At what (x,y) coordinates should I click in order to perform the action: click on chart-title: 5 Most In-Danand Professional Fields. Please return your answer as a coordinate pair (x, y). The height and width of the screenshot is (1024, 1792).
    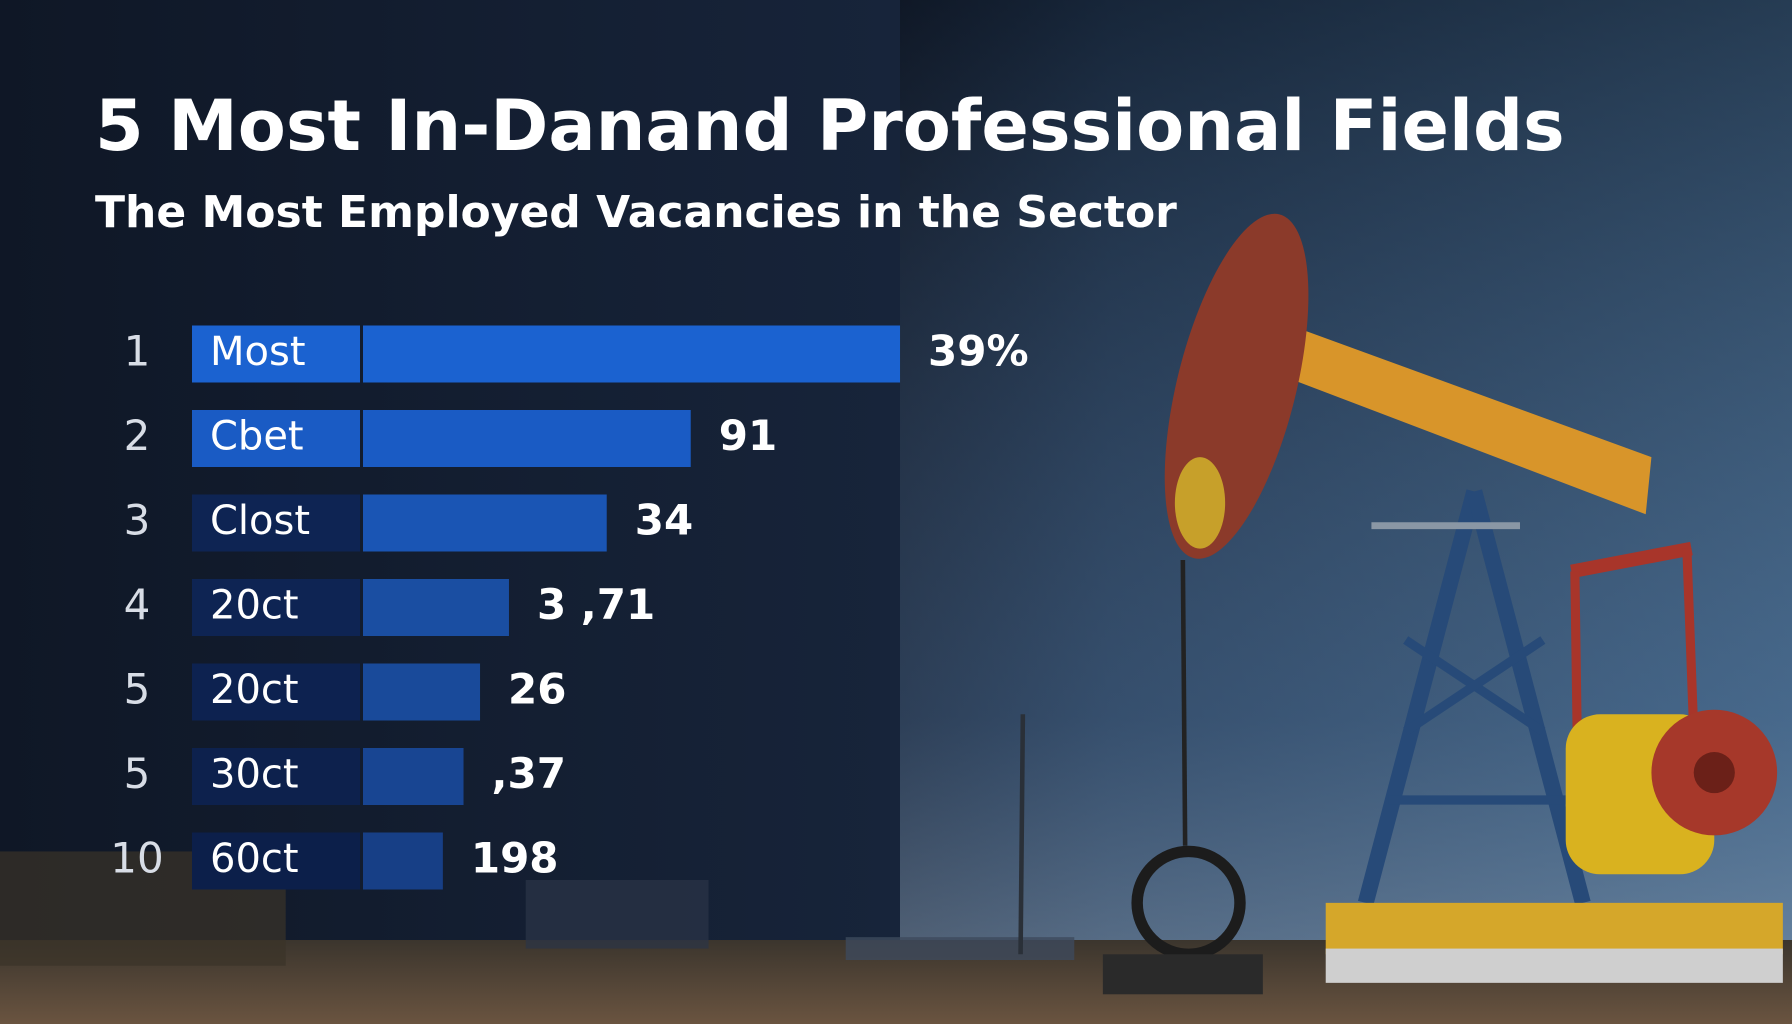
    Looking at the image, I should click on (830, 126).